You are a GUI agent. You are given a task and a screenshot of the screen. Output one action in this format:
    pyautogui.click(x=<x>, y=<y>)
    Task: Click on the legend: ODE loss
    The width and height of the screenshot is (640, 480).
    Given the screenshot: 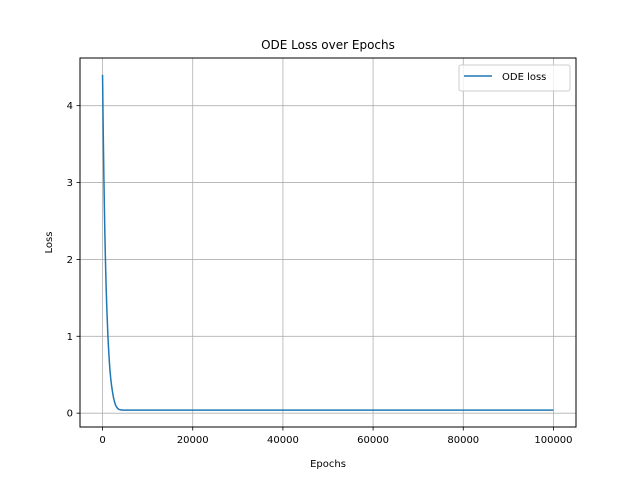 What is the action you would take?
    pyautogui.click(x=514, y=78)
    